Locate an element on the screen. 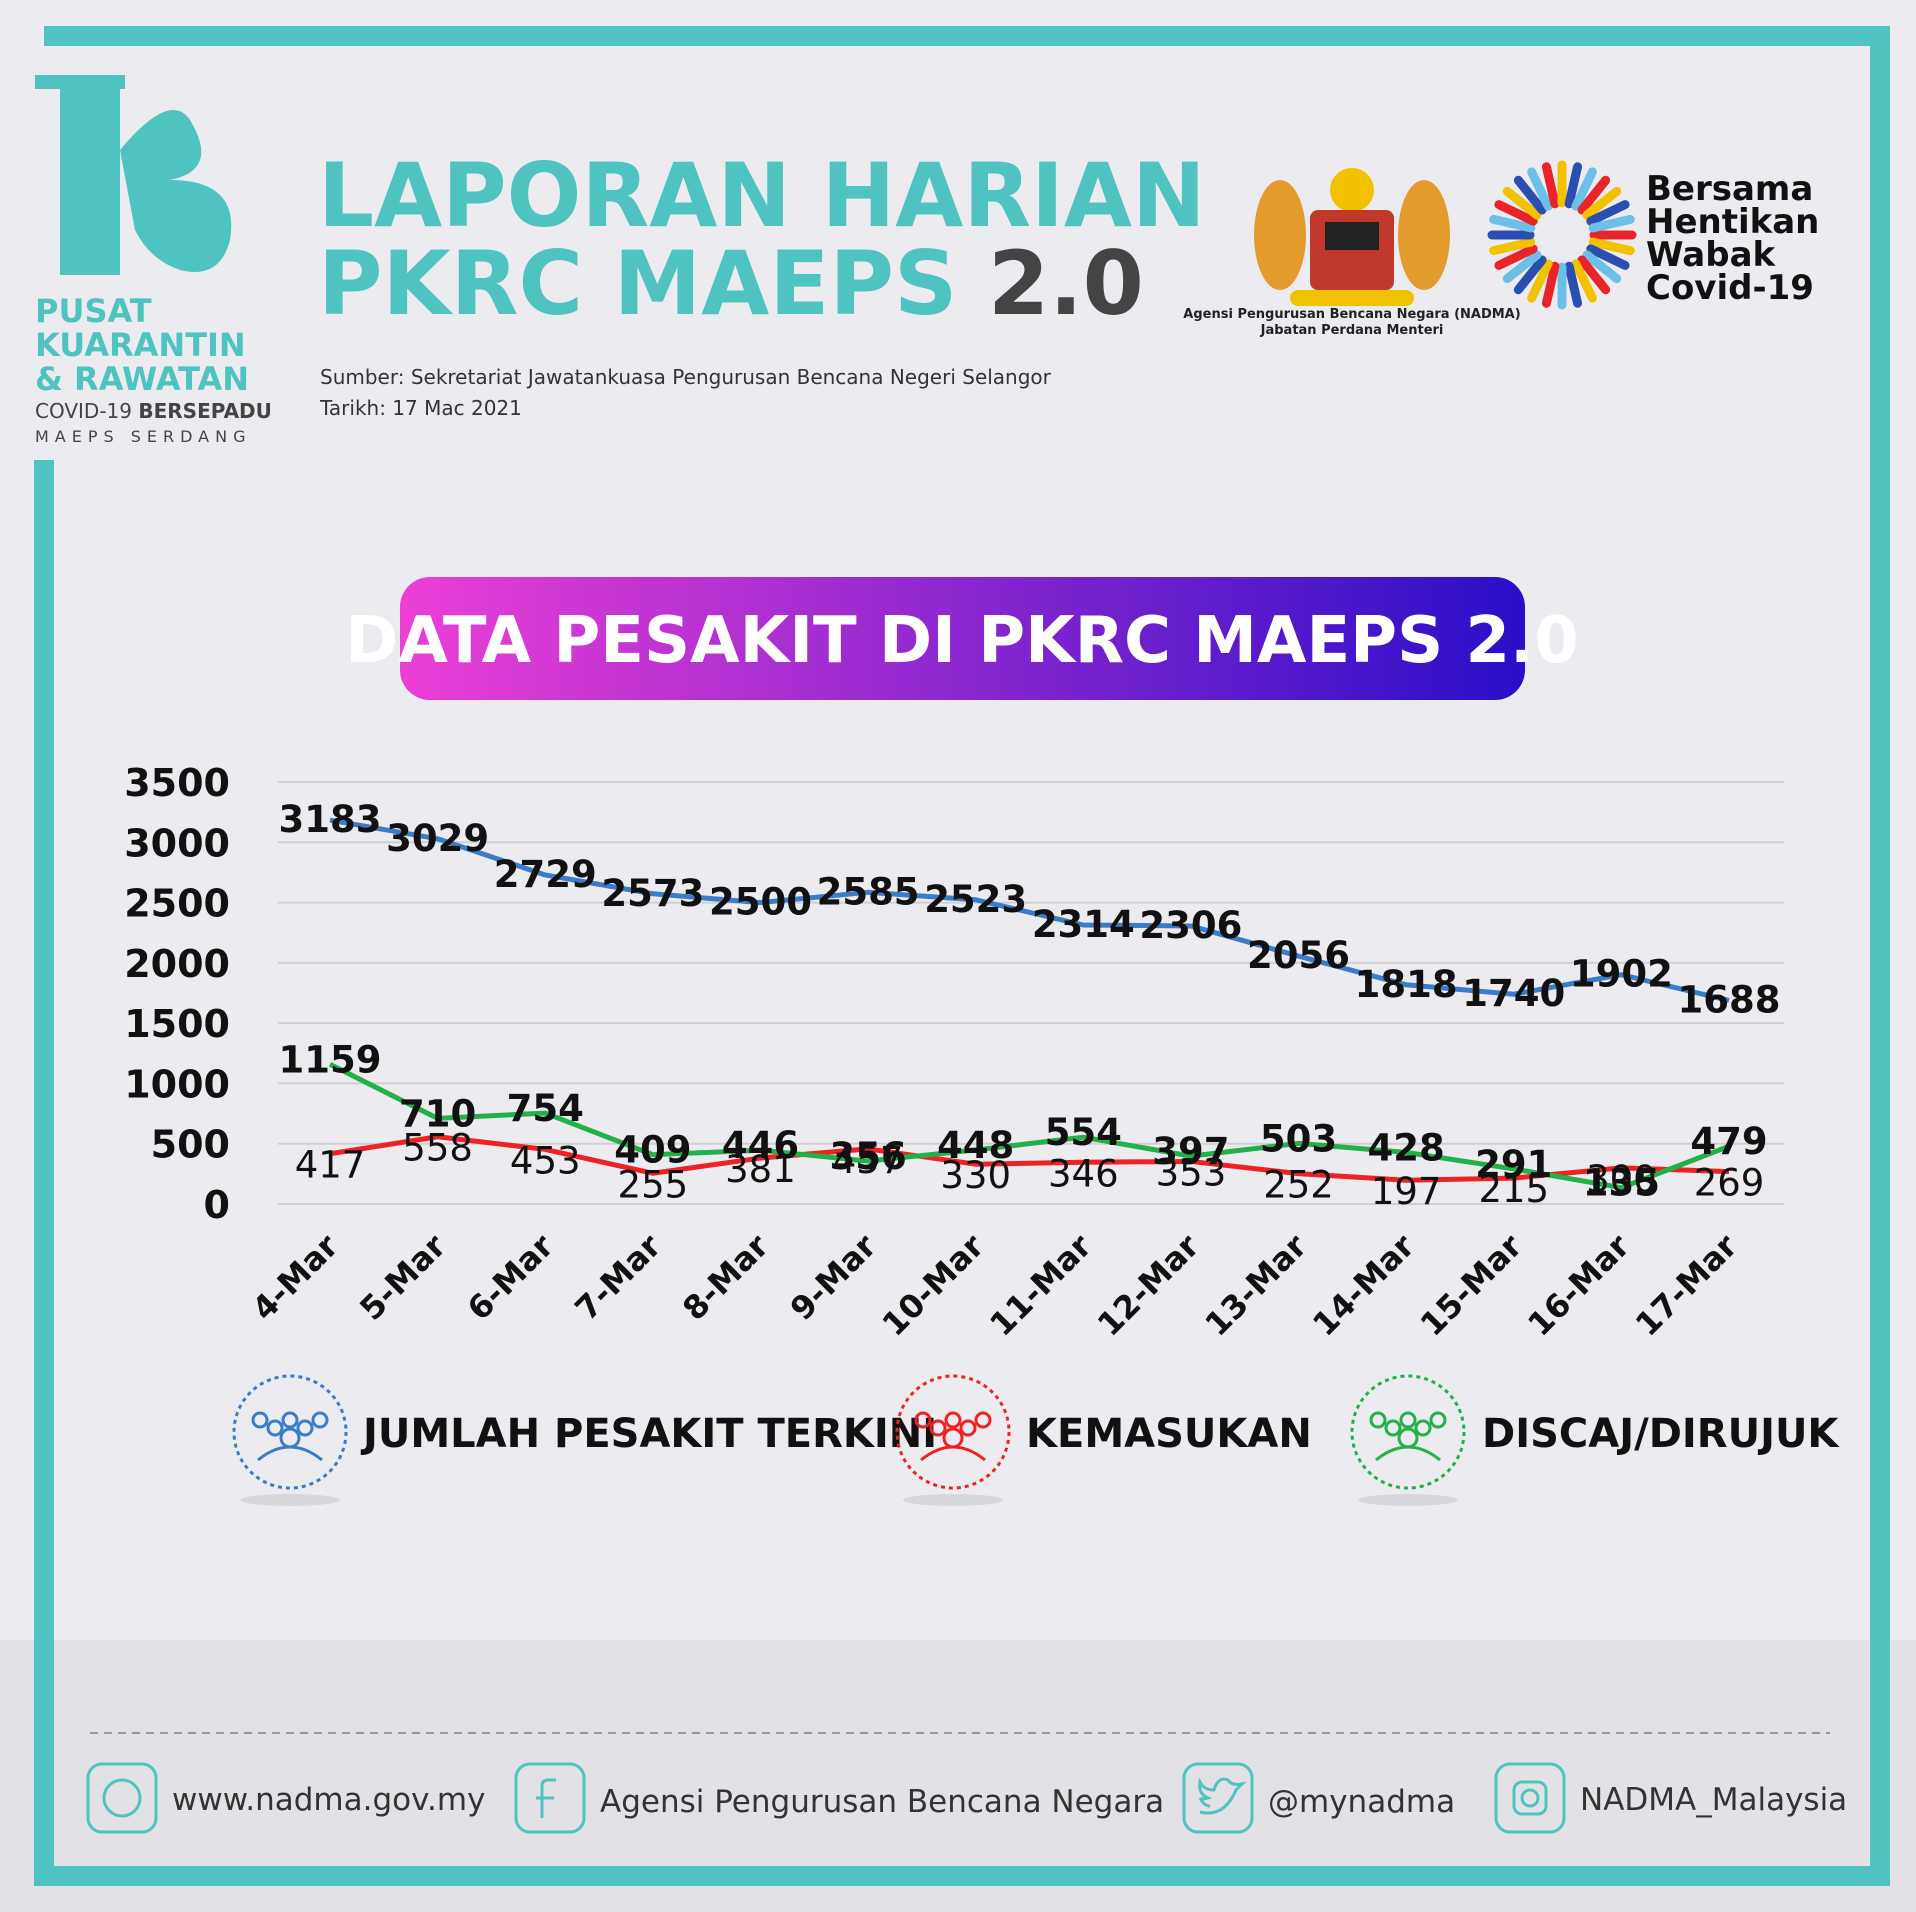  data-label: 1688 is located at coordinates (1729, 999).